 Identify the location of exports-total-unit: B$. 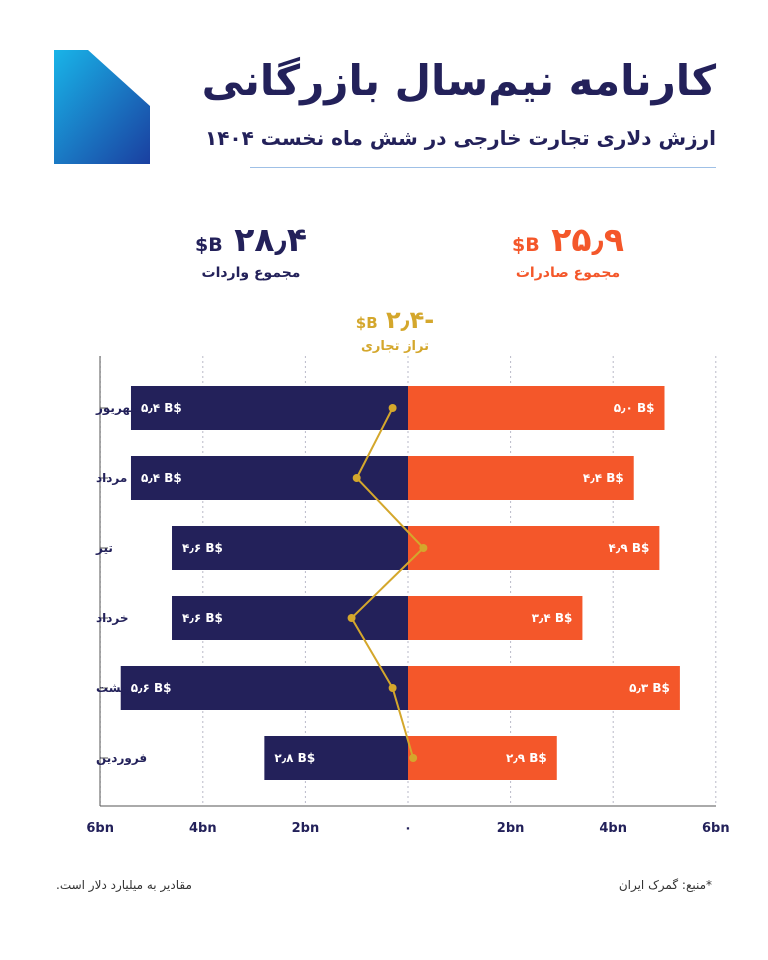
(526, 245).